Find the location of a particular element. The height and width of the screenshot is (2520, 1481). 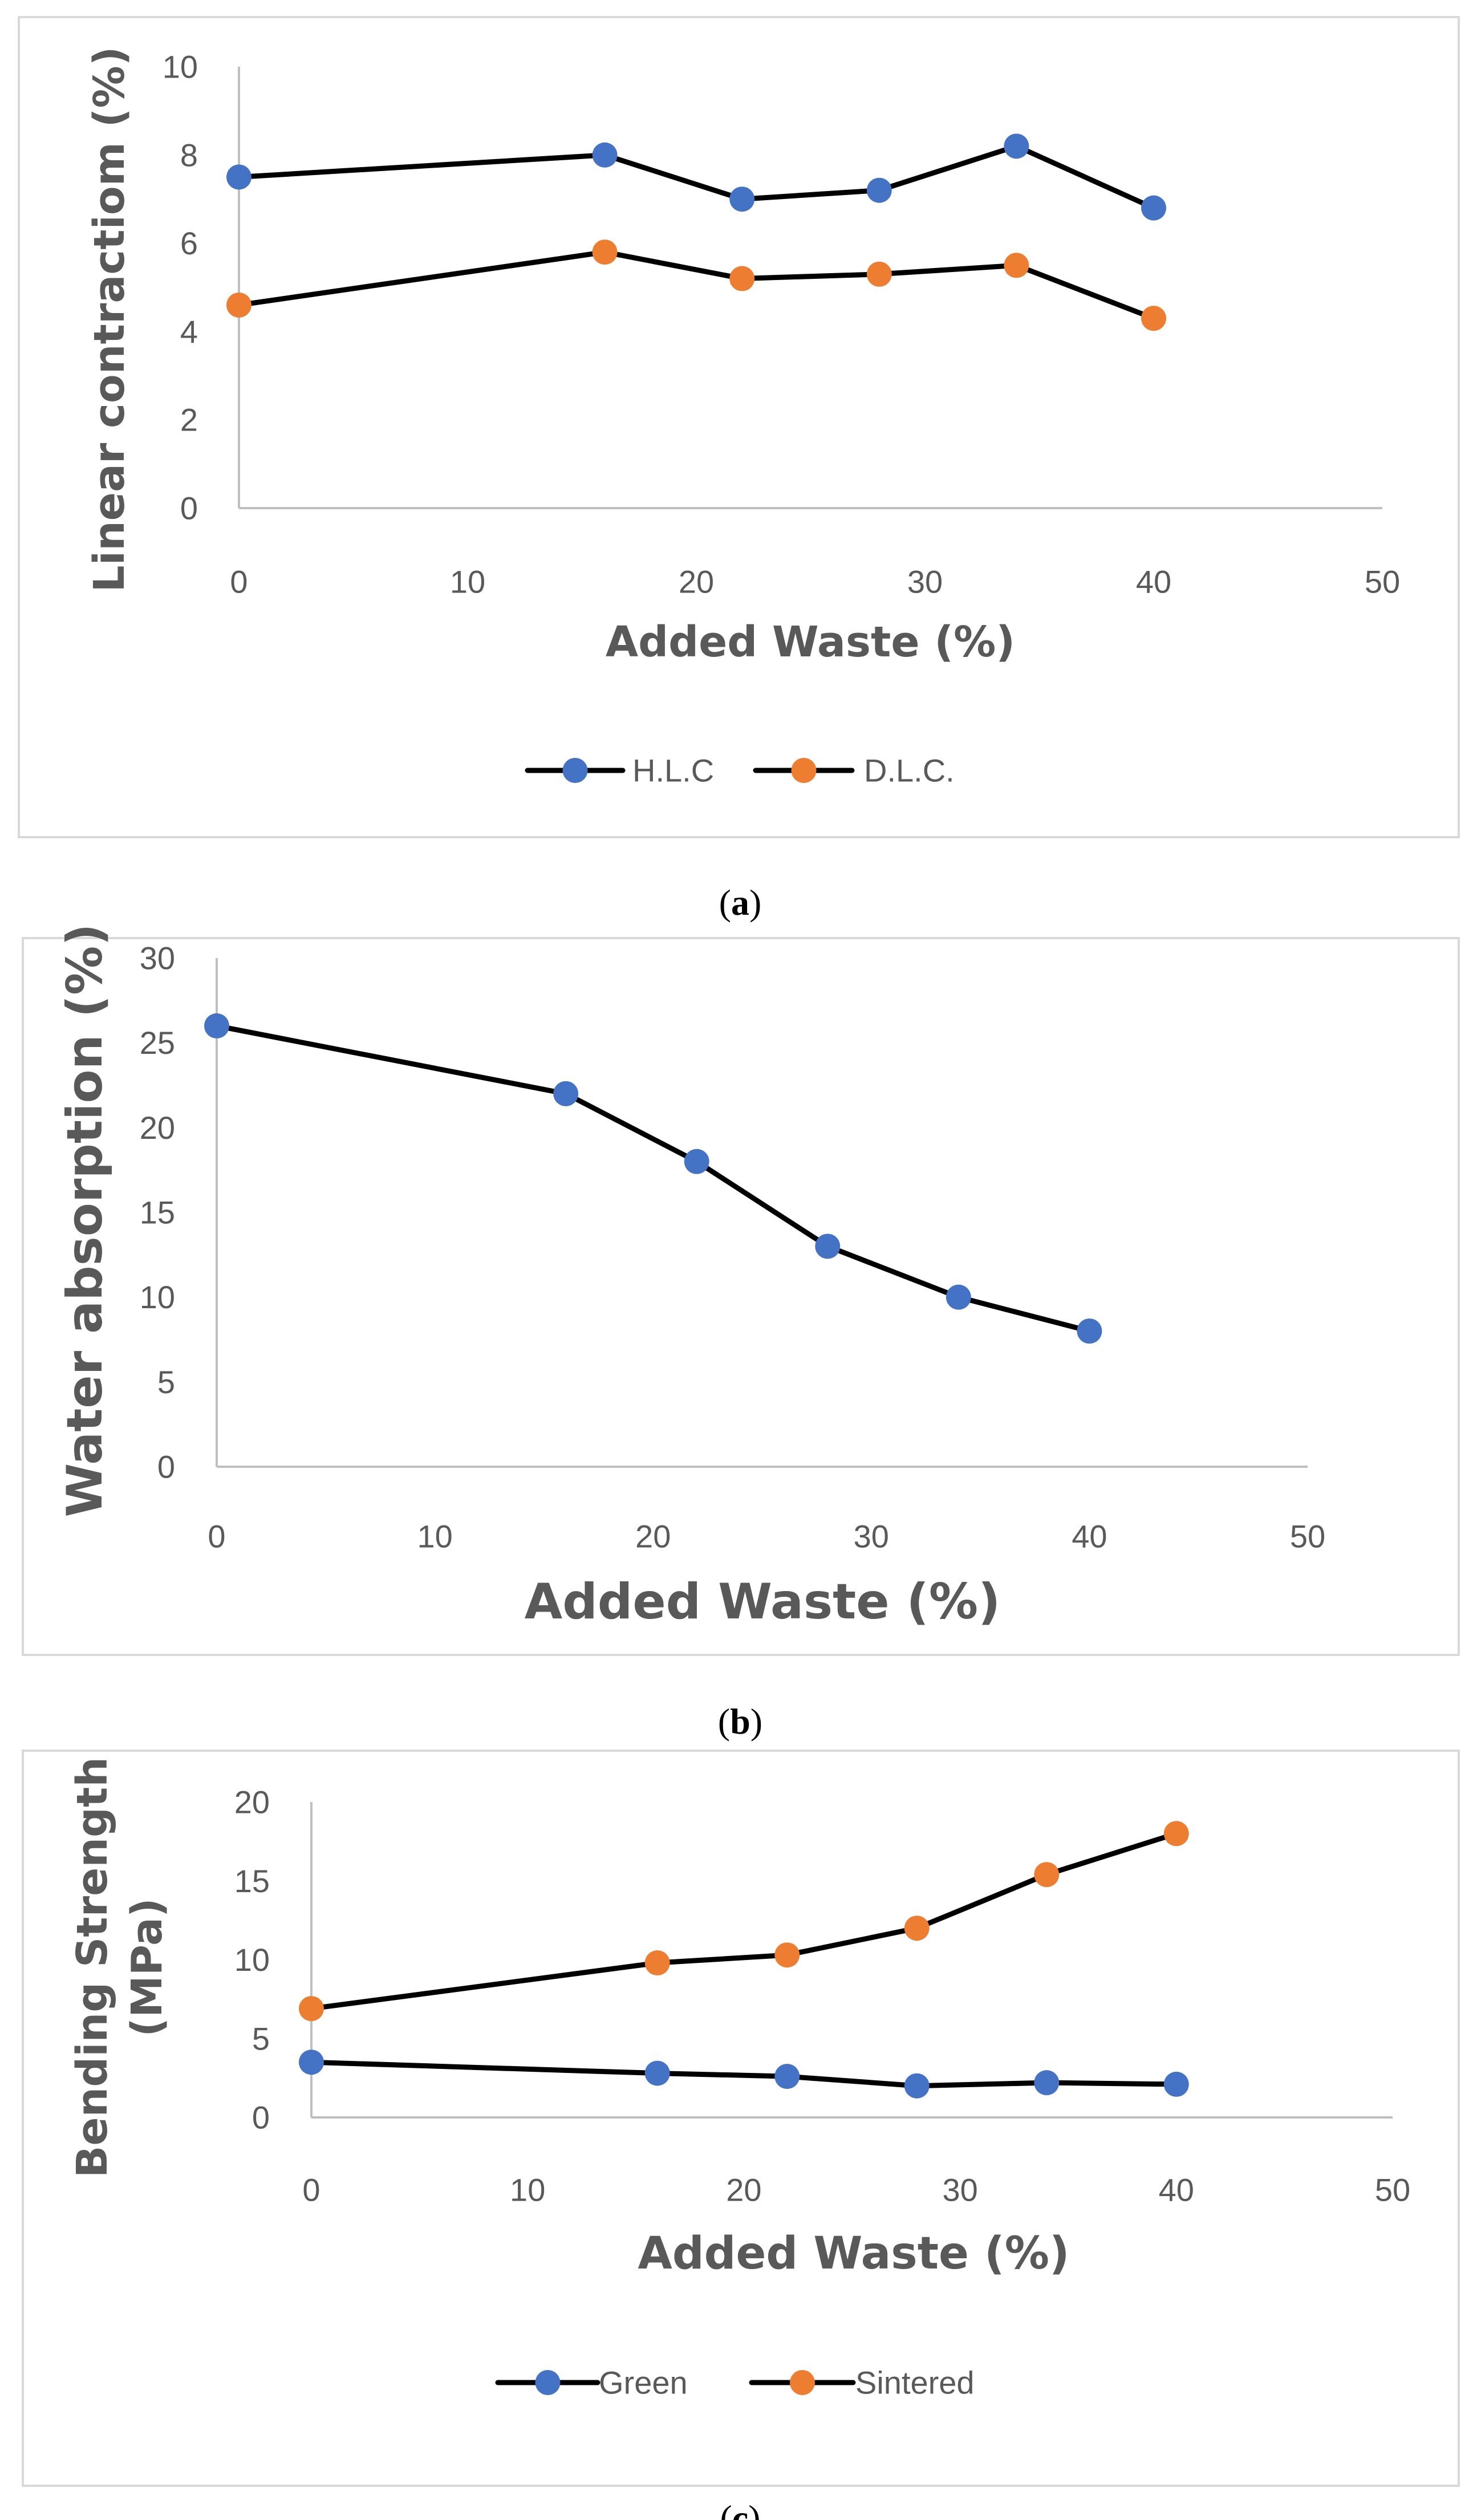

legend-label: Sintered is located at coordinates (915, 2383).